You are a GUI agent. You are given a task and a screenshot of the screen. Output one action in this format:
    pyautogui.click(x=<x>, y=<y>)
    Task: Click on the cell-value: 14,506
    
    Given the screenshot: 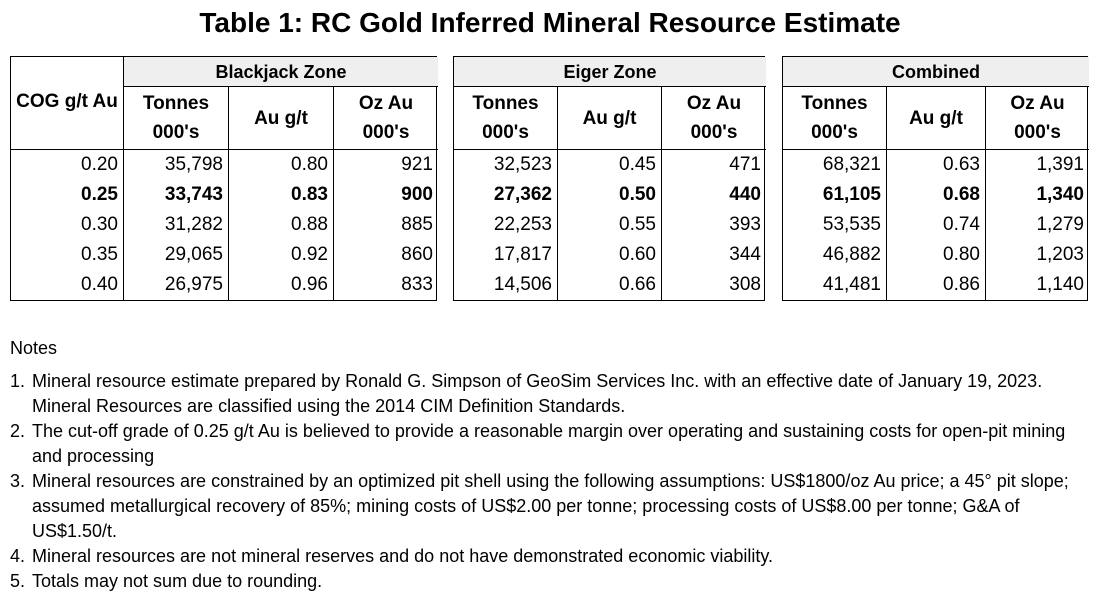 What is the action you would take?
    pyautogui.click(x=506, y=285)
    